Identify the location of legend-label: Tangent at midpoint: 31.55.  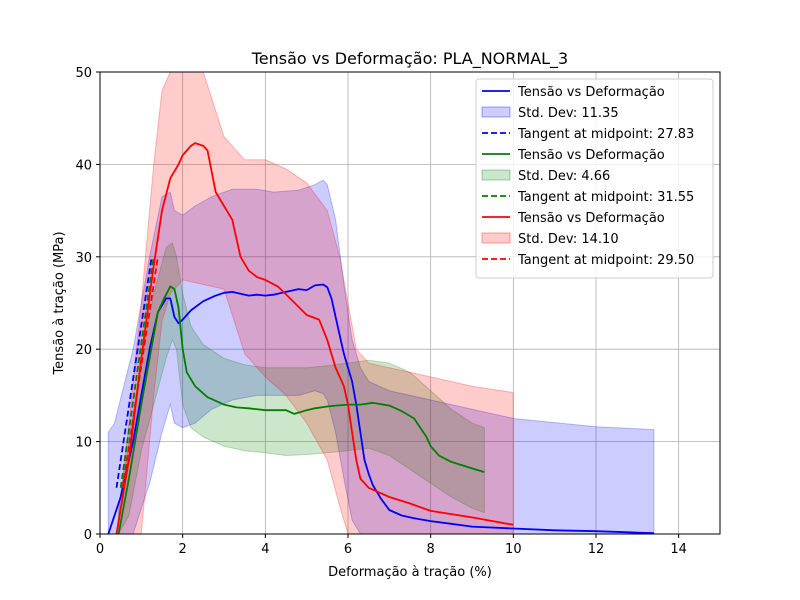
(605, 197).